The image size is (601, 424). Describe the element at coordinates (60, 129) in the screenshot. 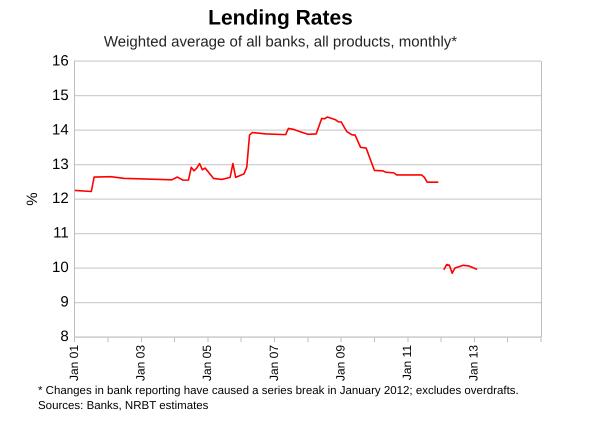

I see `y-tick-label: 14` at that location.